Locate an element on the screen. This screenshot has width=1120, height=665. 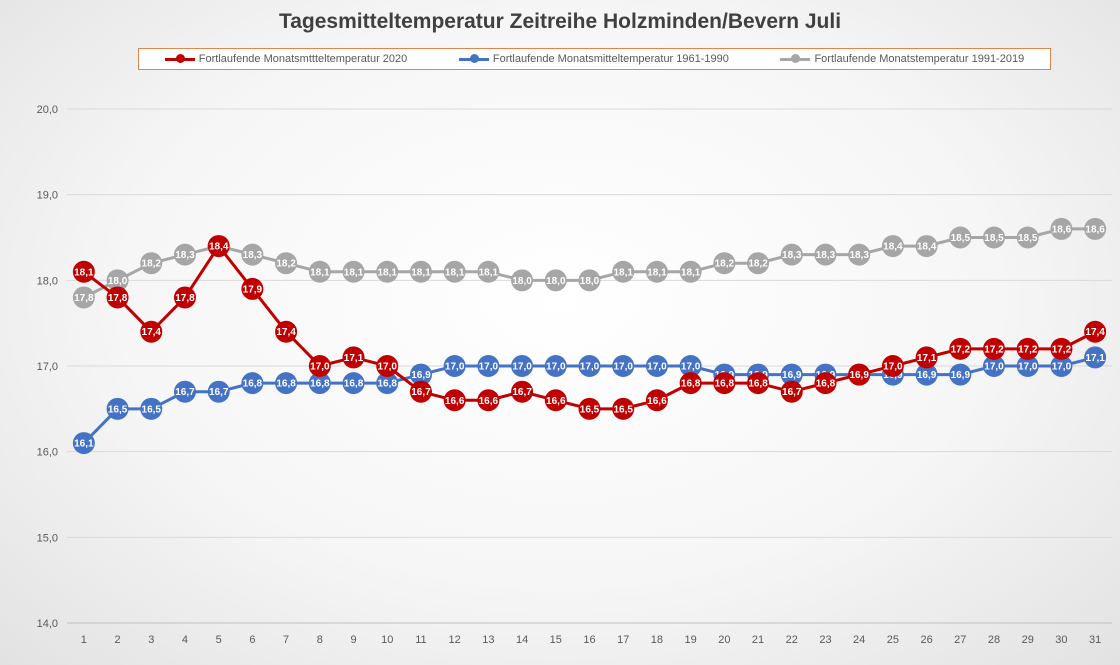
x-tick-label: 18 is located at coordinates (657, 640).